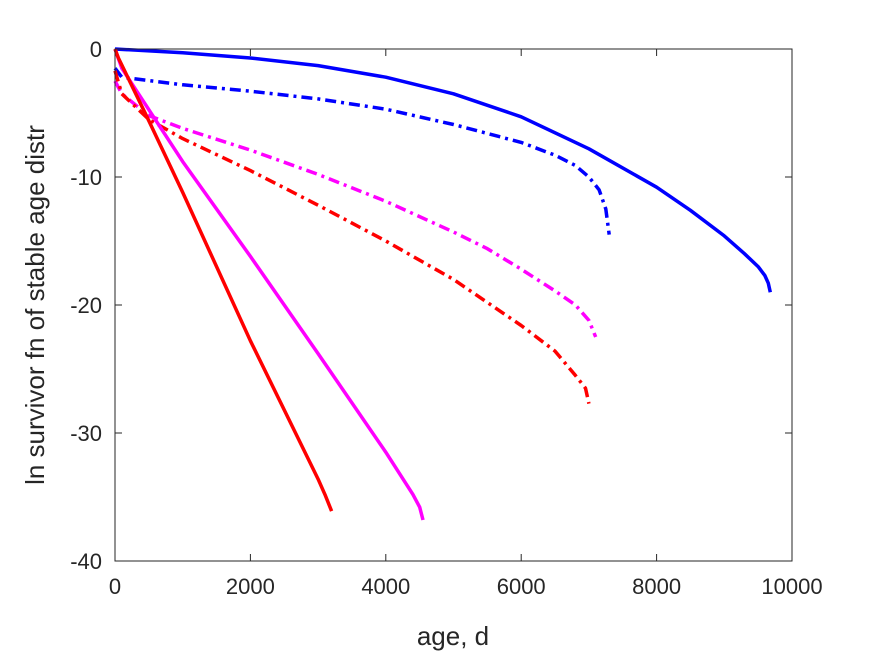 This screenshot has width=875, height=656. What do you see at coordinates (115, 586) in the screenshot?
I see `x-tick-label: 0` at bounding box center [115, 586].